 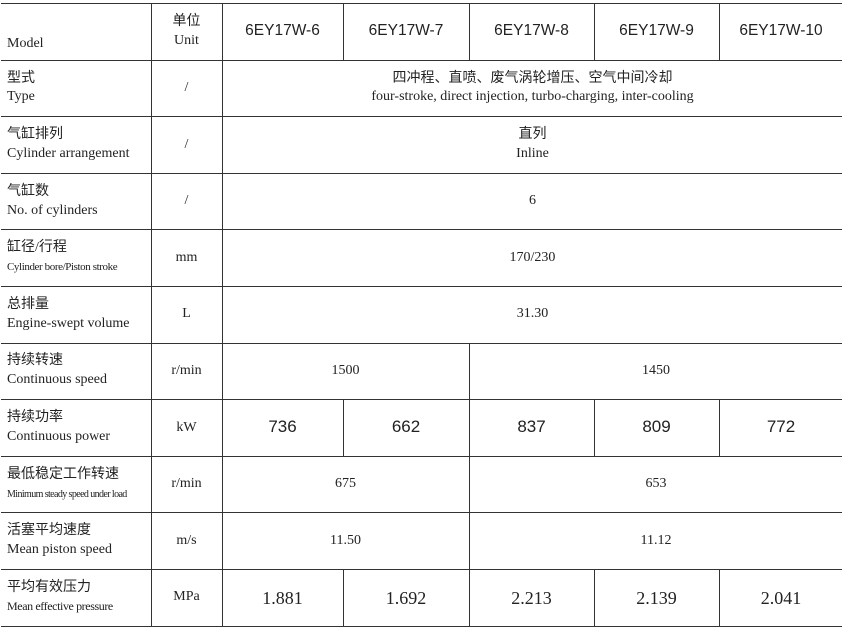 What do you see at coordinates (76, 32) in the screenshot?
I see `model-header: Model` at bounding box center [76, 32].